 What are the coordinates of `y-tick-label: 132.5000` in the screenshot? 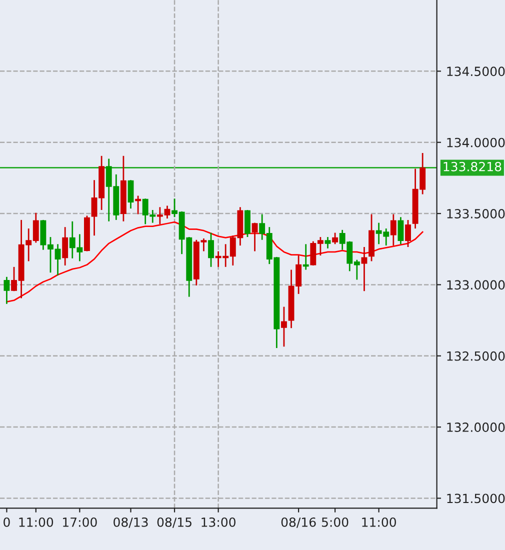 It's located at (476, 356).